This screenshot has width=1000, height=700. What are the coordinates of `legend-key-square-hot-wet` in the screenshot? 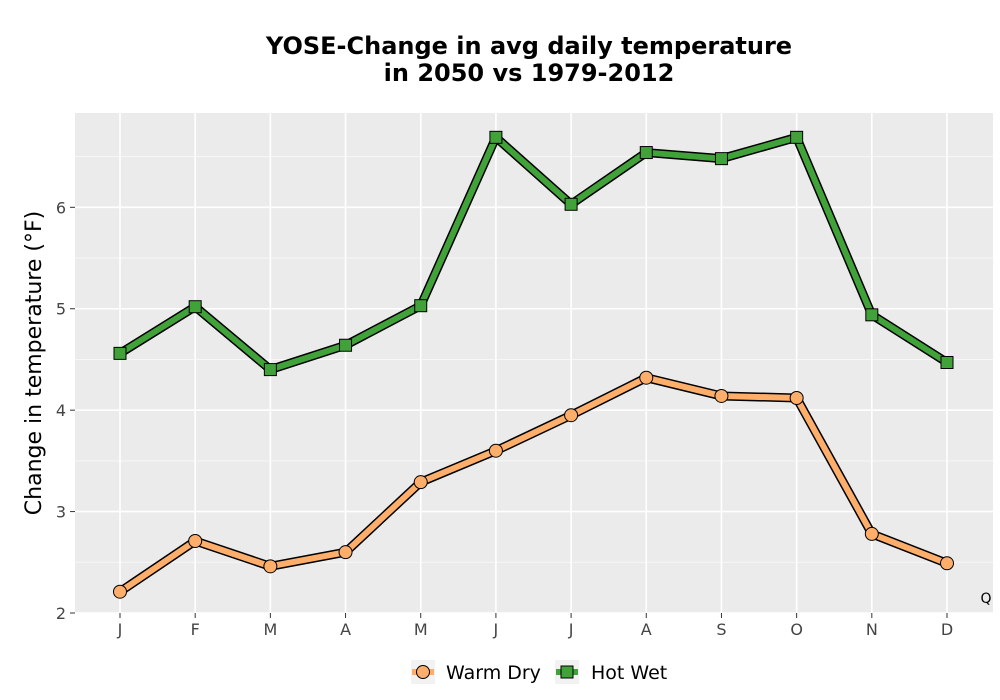 It's located at (567, 672).